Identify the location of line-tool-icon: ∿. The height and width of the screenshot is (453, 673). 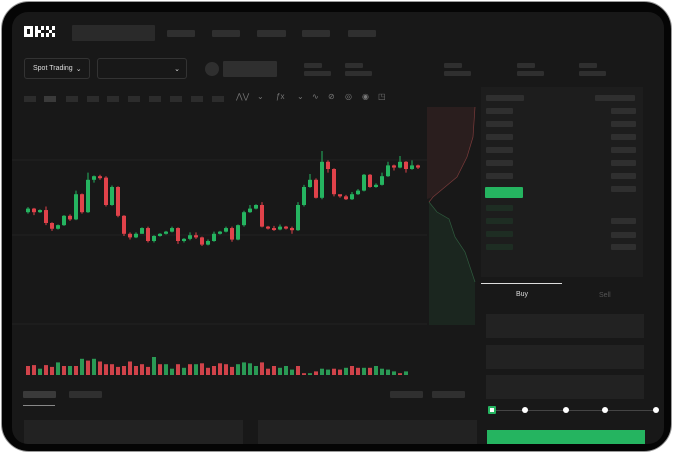
(315, 96).